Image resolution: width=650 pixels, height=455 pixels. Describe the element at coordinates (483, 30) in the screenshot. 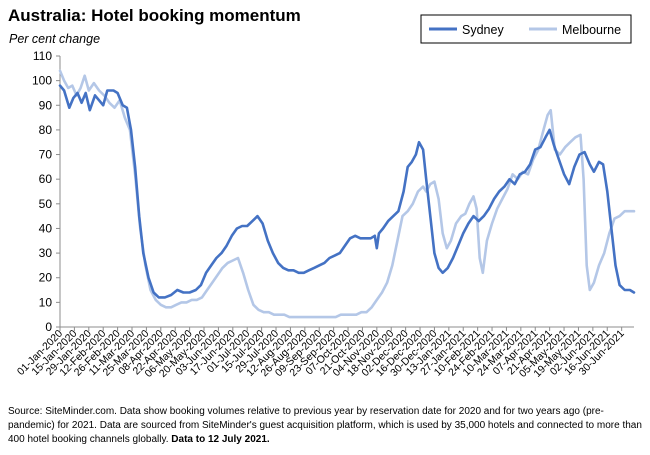

I see `legend-label-sydney: Sydney` at that location.